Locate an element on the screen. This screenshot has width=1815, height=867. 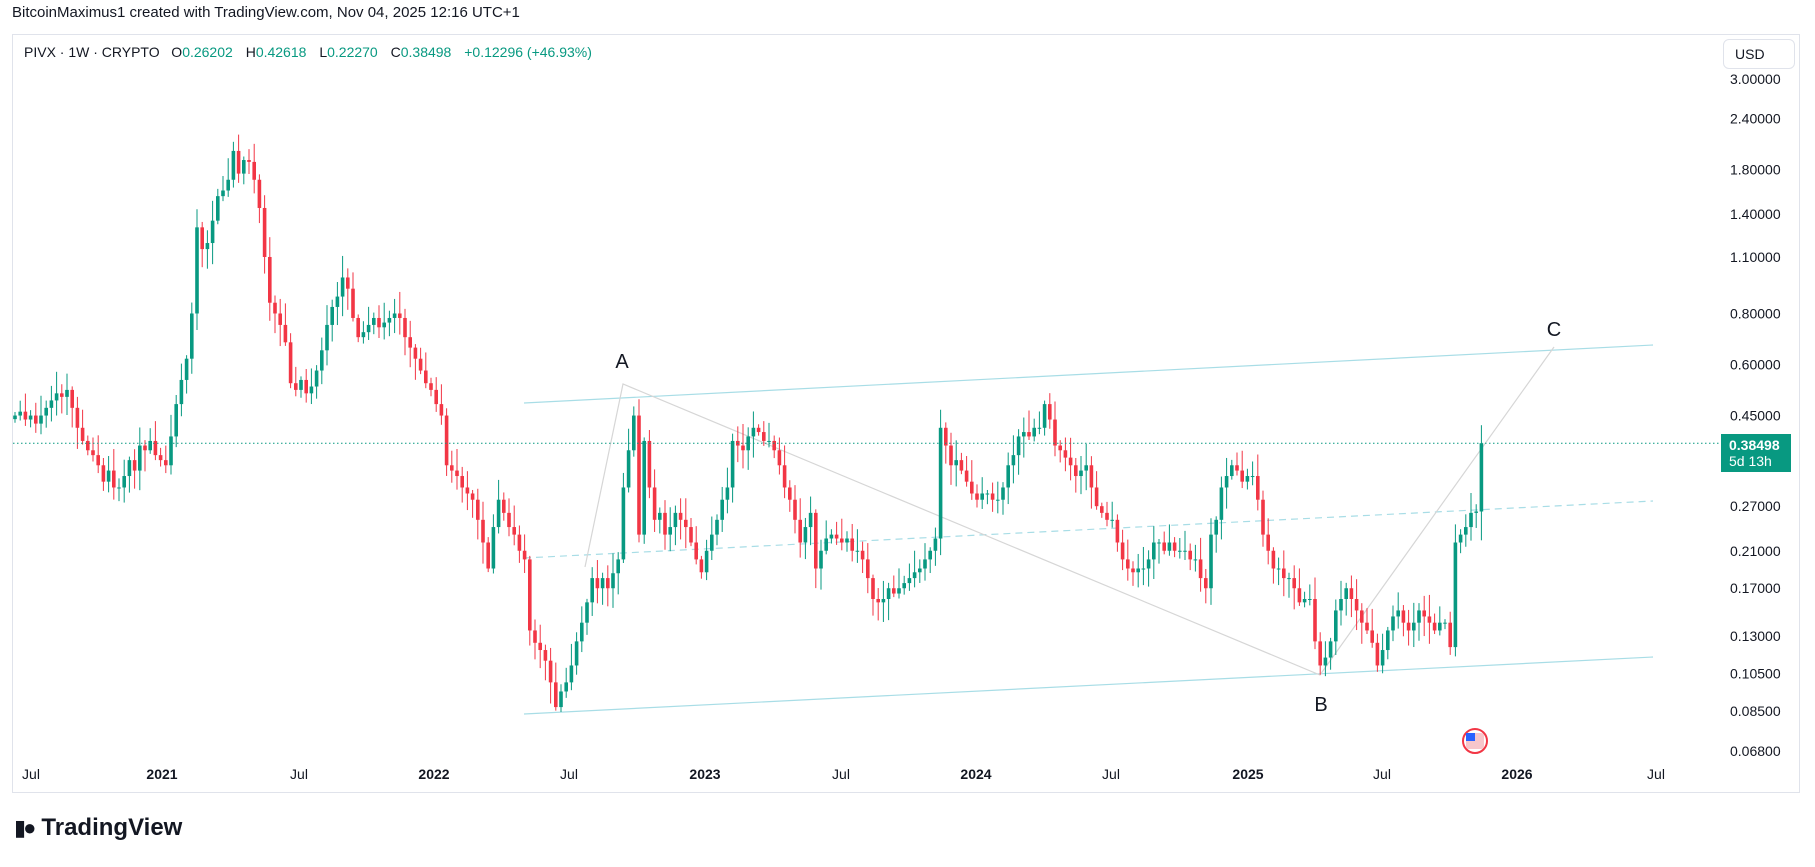
high-value: 0.42618 is located at coordinates (281, 52).